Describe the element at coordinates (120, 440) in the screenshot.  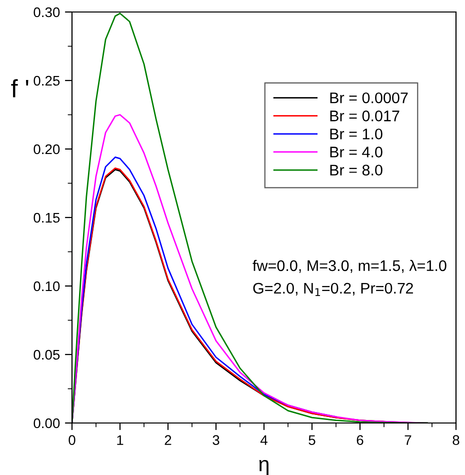
I see `x-tick-label: 1` at that location.